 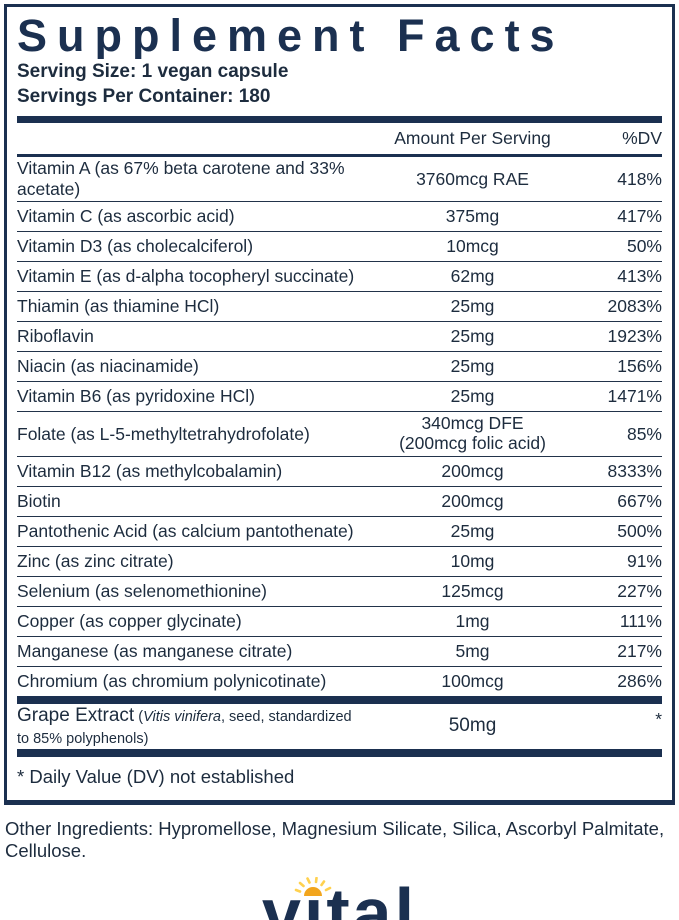 I want to click on nutrient-row: Copper (as copper glycinate) 1mg 111%, so click(x=339, y=620).